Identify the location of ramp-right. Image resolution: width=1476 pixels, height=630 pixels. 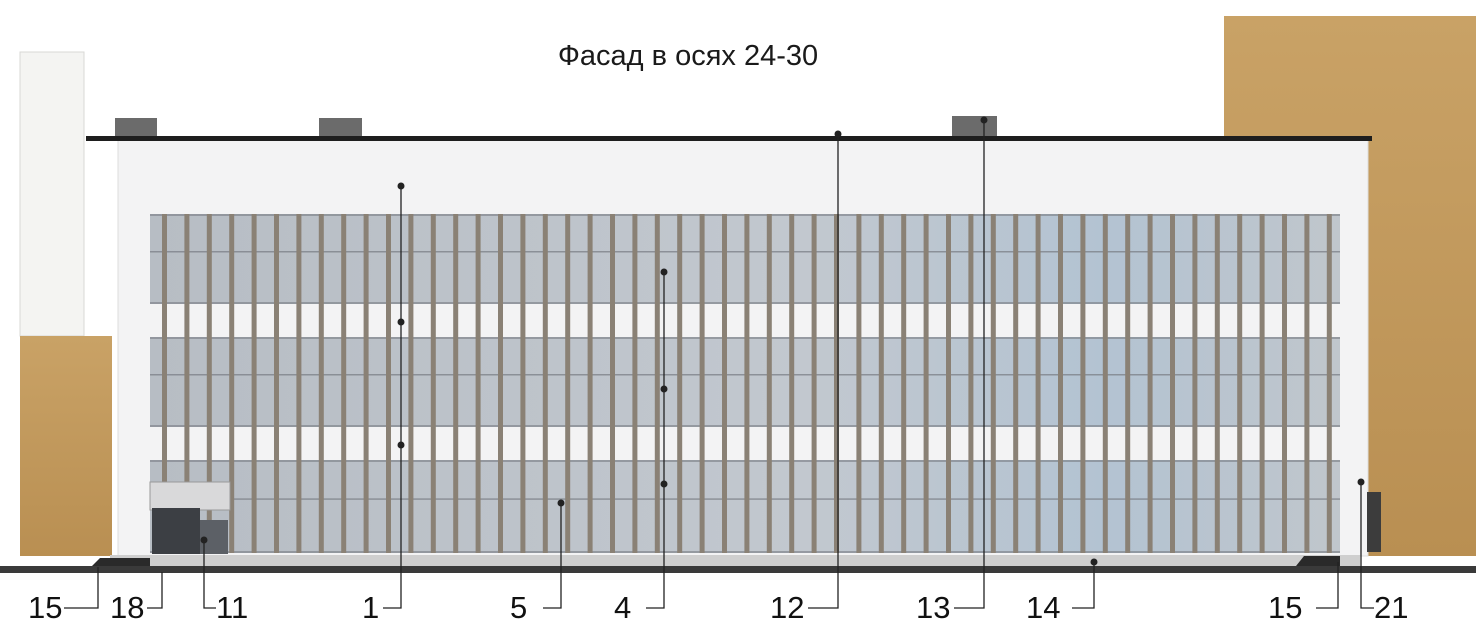
(1318, 561).